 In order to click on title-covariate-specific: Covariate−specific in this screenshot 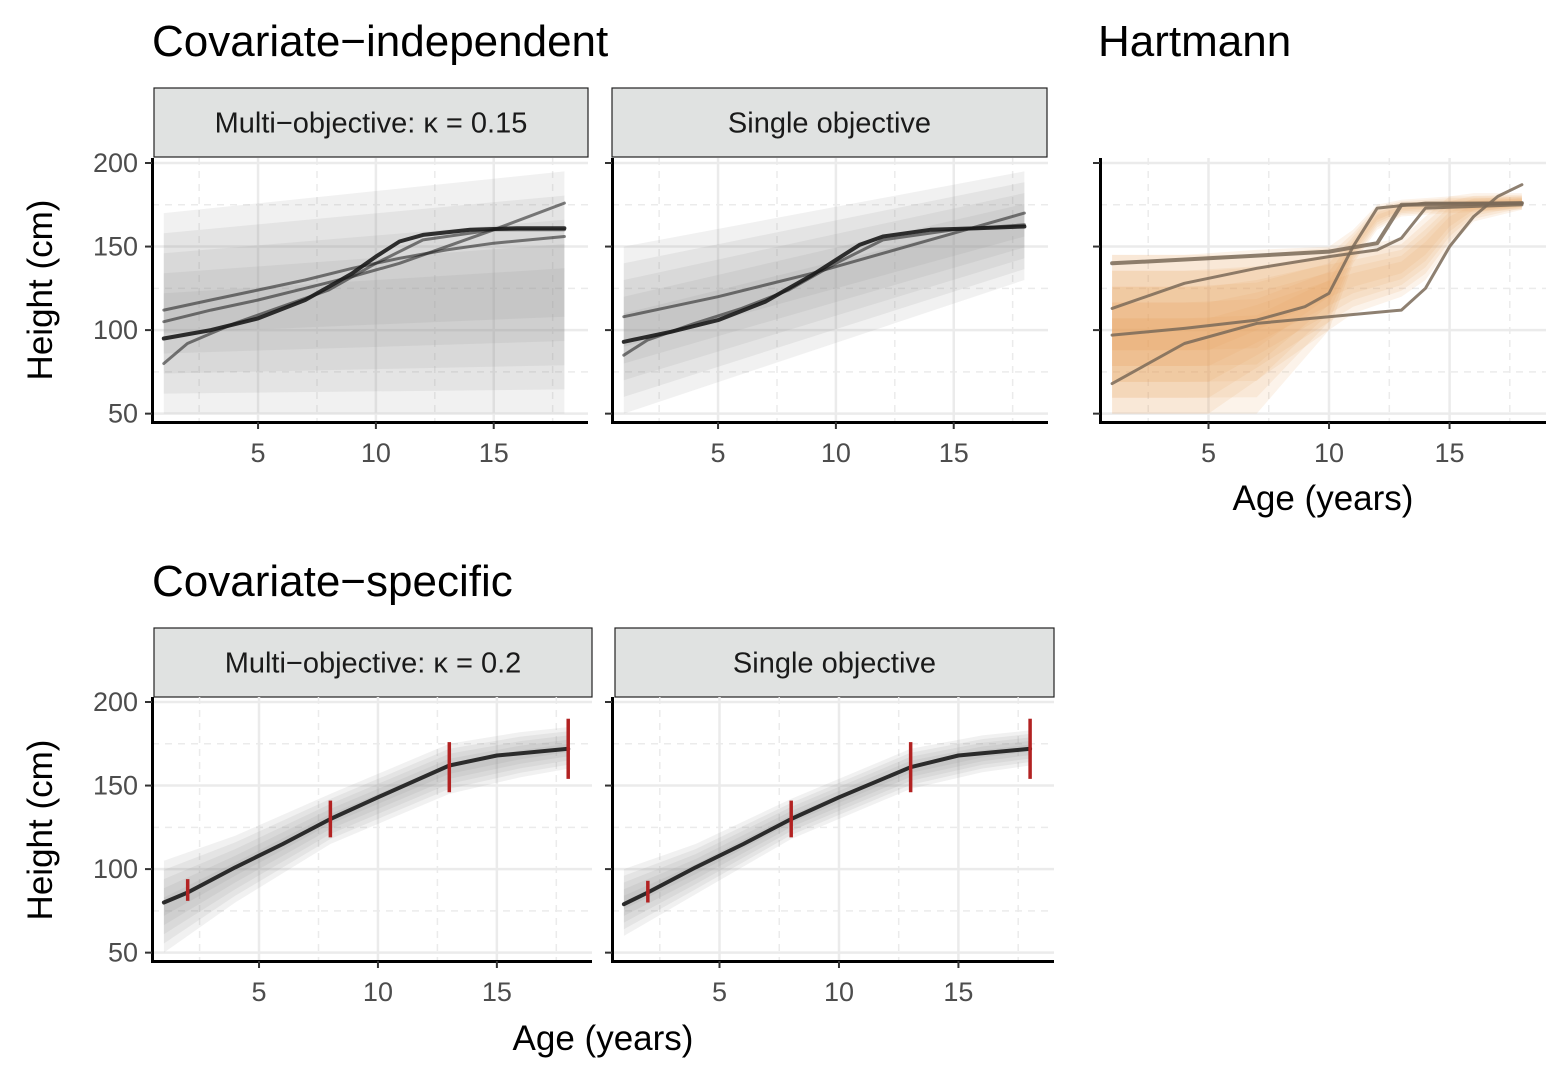, I will do `click(332, 581)`.